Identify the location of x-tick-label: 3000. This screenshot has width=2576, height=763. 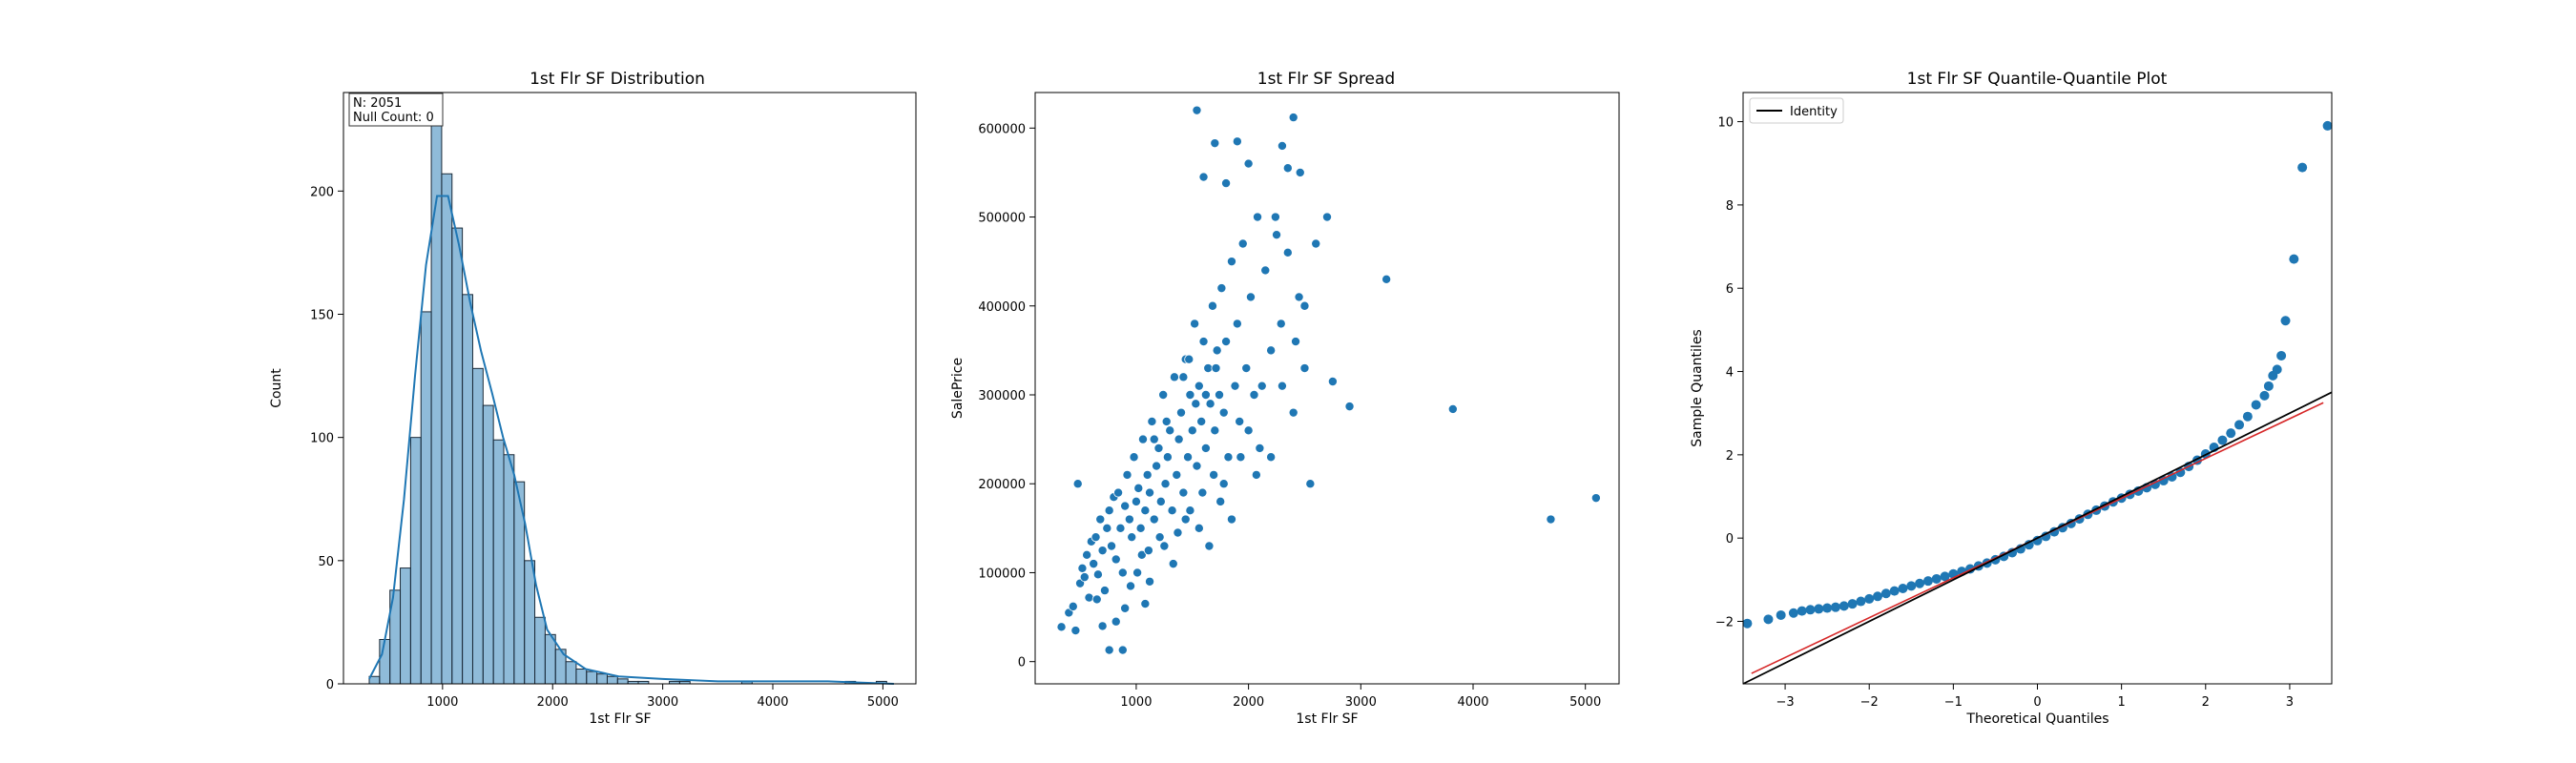
(1361, 702).